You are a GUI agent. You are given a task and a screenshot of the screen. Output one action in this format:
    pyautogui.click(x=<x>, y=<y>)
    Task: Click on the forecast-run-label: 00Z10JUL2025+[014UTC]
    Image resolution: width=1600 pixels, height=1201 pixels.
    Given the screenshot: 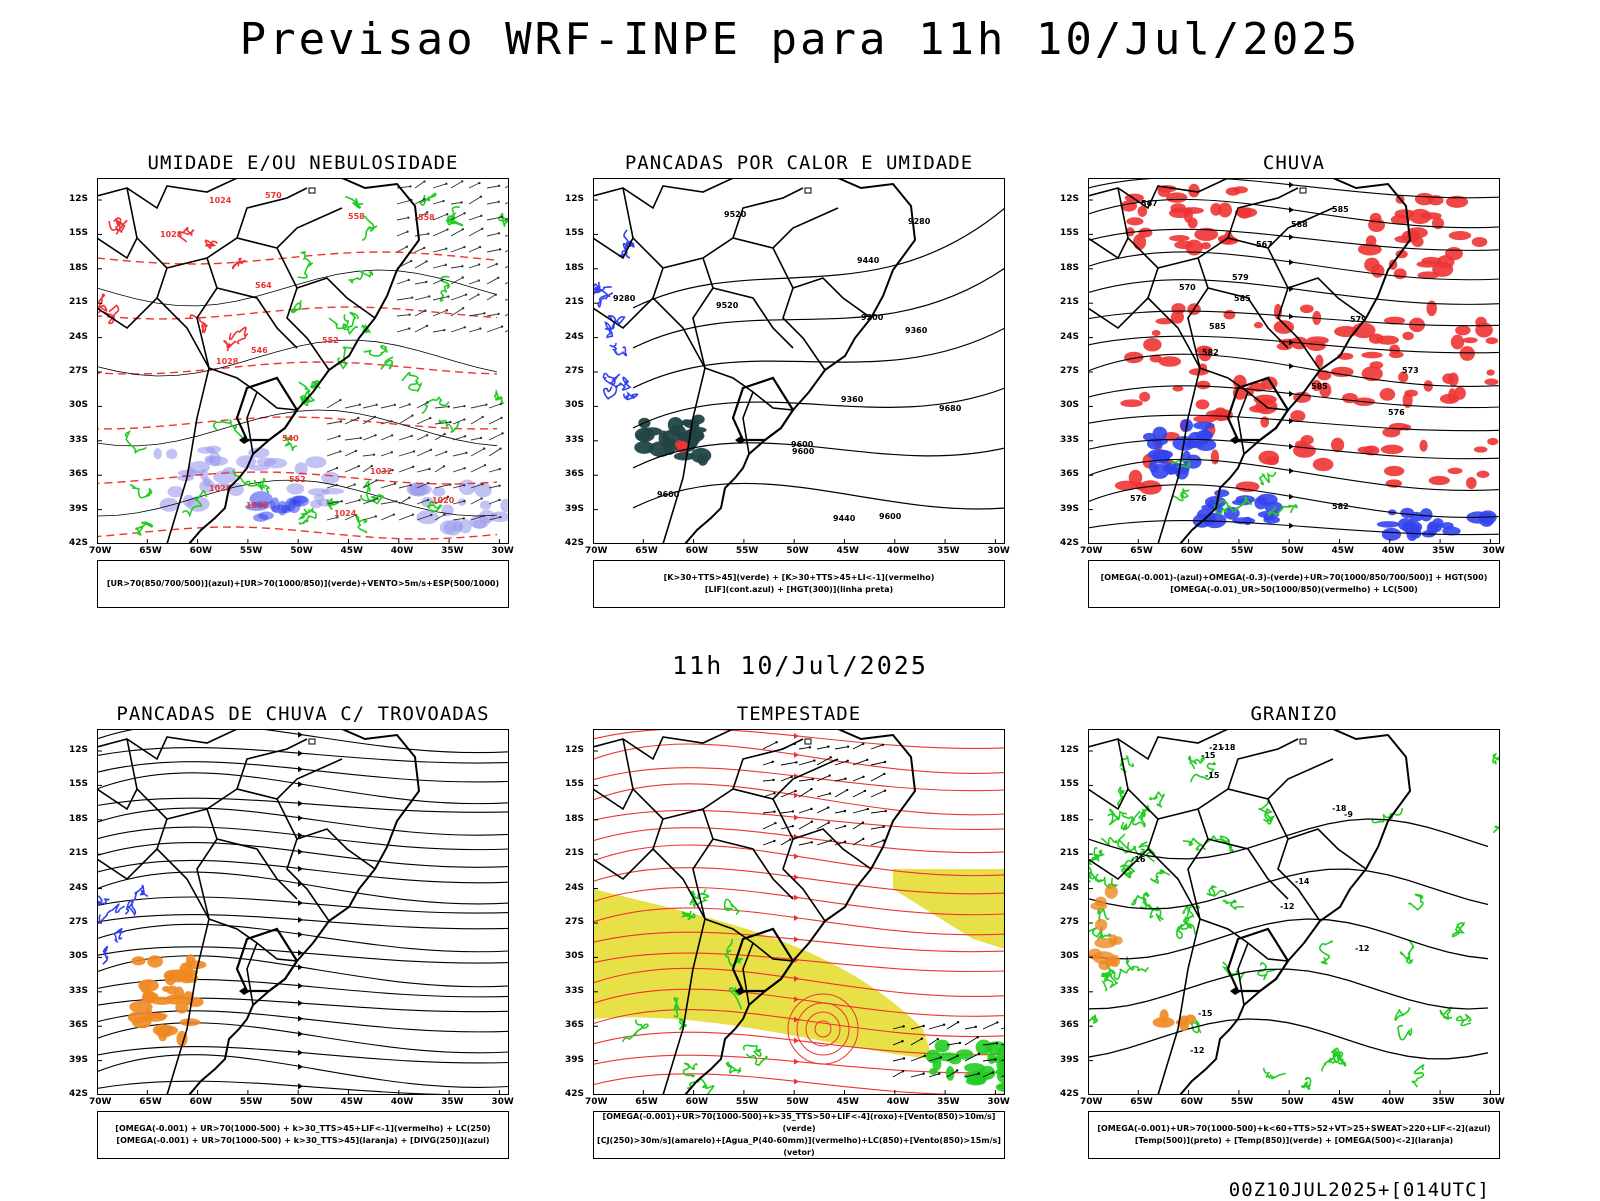 What is the action you would take?
    pyautogui.click(x=1359, y=1190)
    